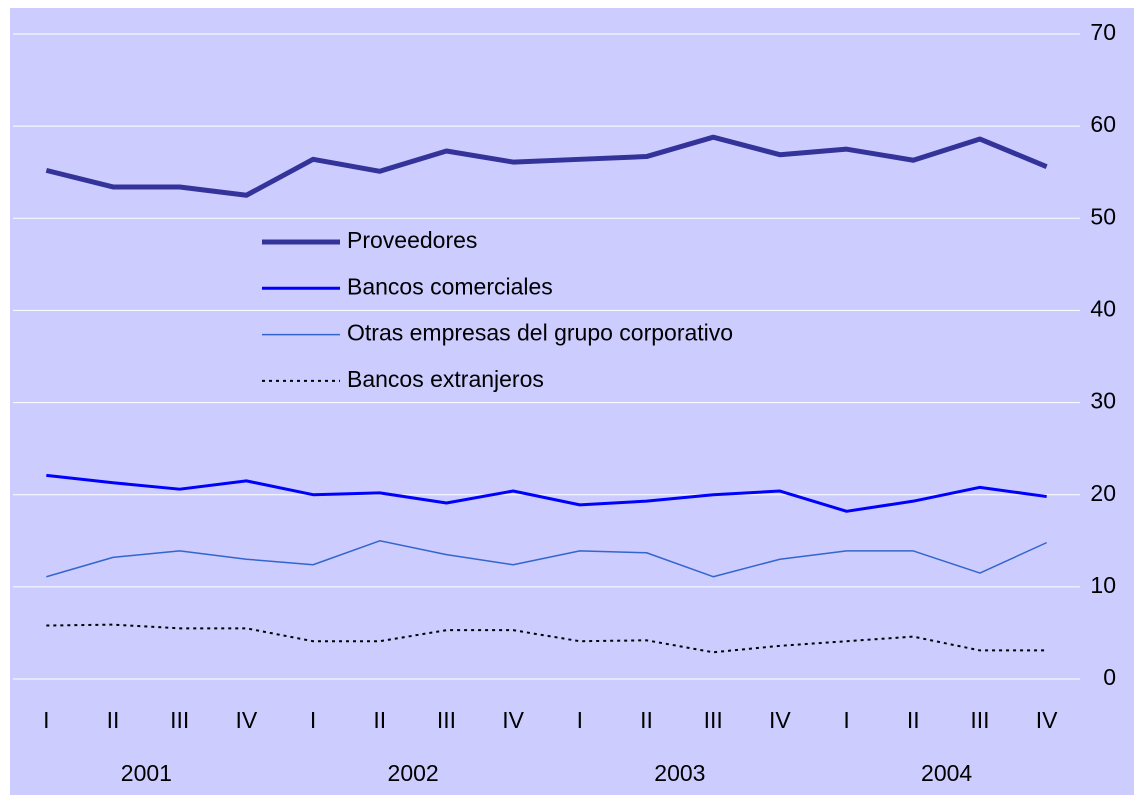  Describe the element at coordinates (1103, 124) in the screenshot. I see `y-tick-label: 60` at that location.